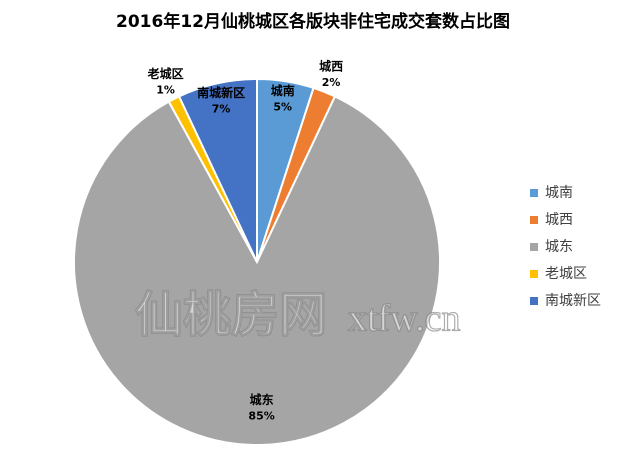 This screenshot has width=626, height=467. What do you see at coordinates (261, 415) in the screenshot?
I see `data-label-value: 85%` at bounding box center [261, 415].